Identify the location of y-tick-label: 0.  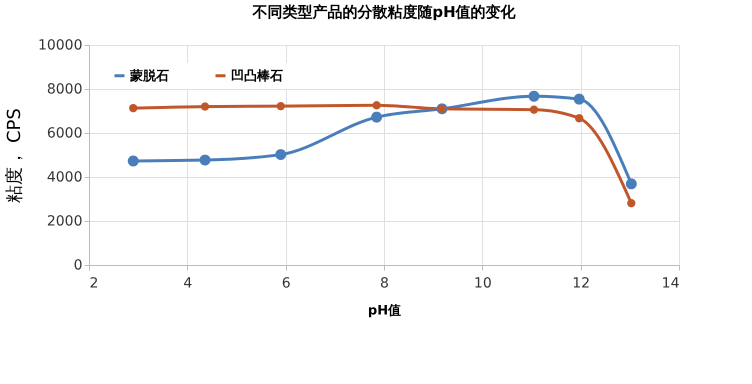
(78, 266).